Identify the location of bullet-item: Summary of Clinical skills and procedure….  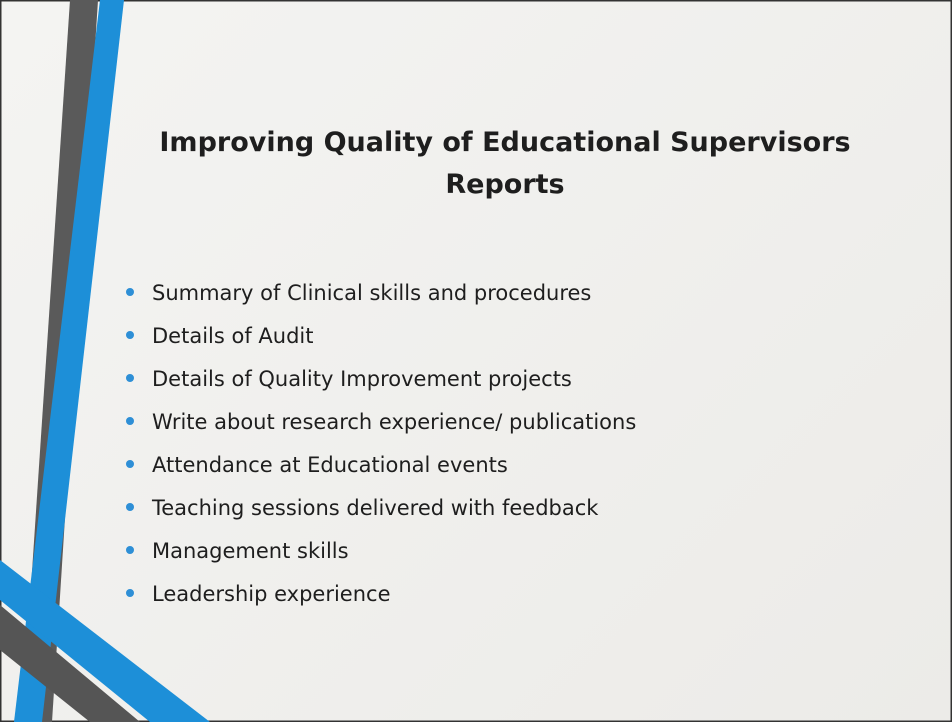
(381, 297).